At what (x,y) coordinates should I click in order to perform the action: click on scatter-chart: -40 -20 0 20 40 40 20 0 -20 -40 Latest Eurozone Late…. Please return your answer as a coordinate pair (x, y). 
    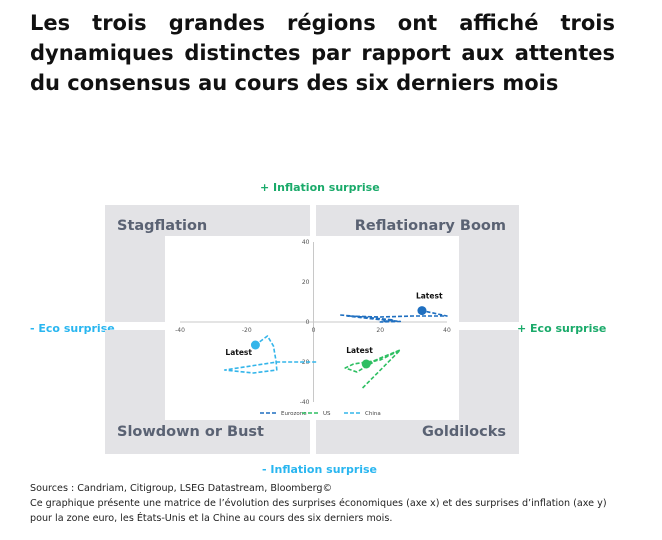
    Looking at the image, I should click on (313, 328).